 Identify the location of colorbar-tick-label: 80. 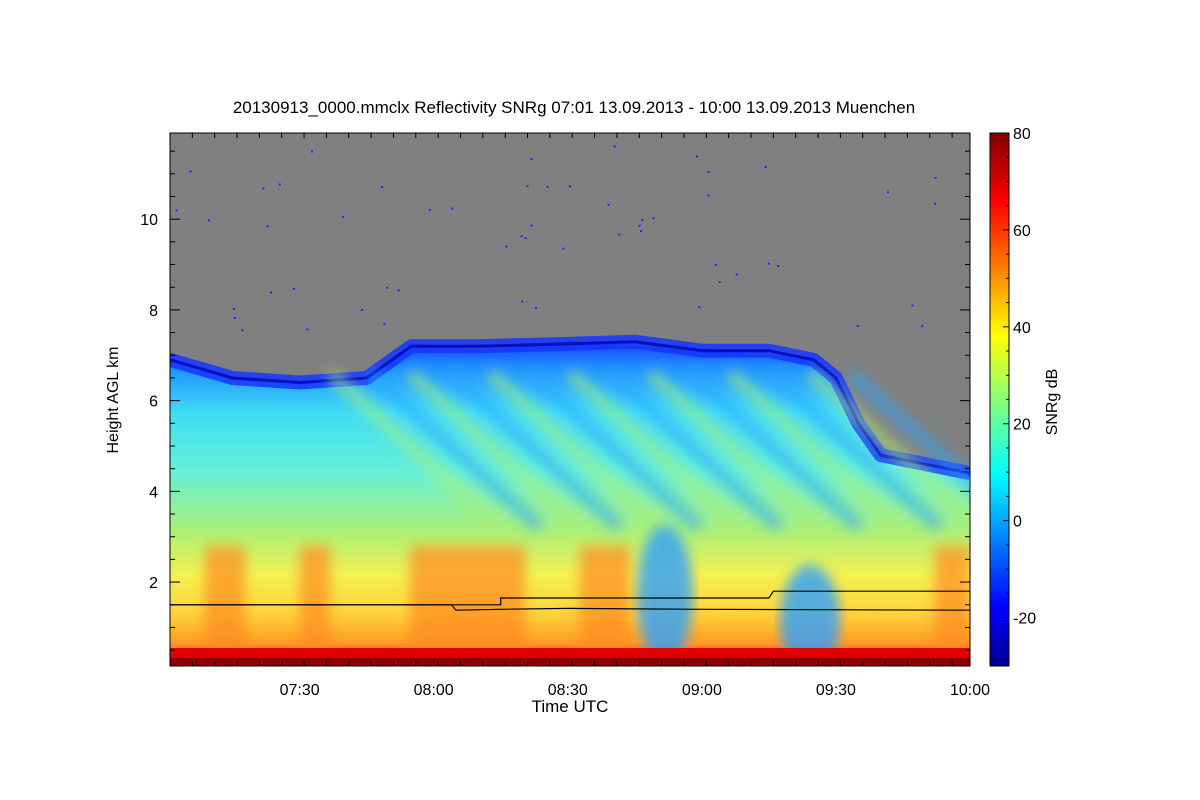
(1022, 134).